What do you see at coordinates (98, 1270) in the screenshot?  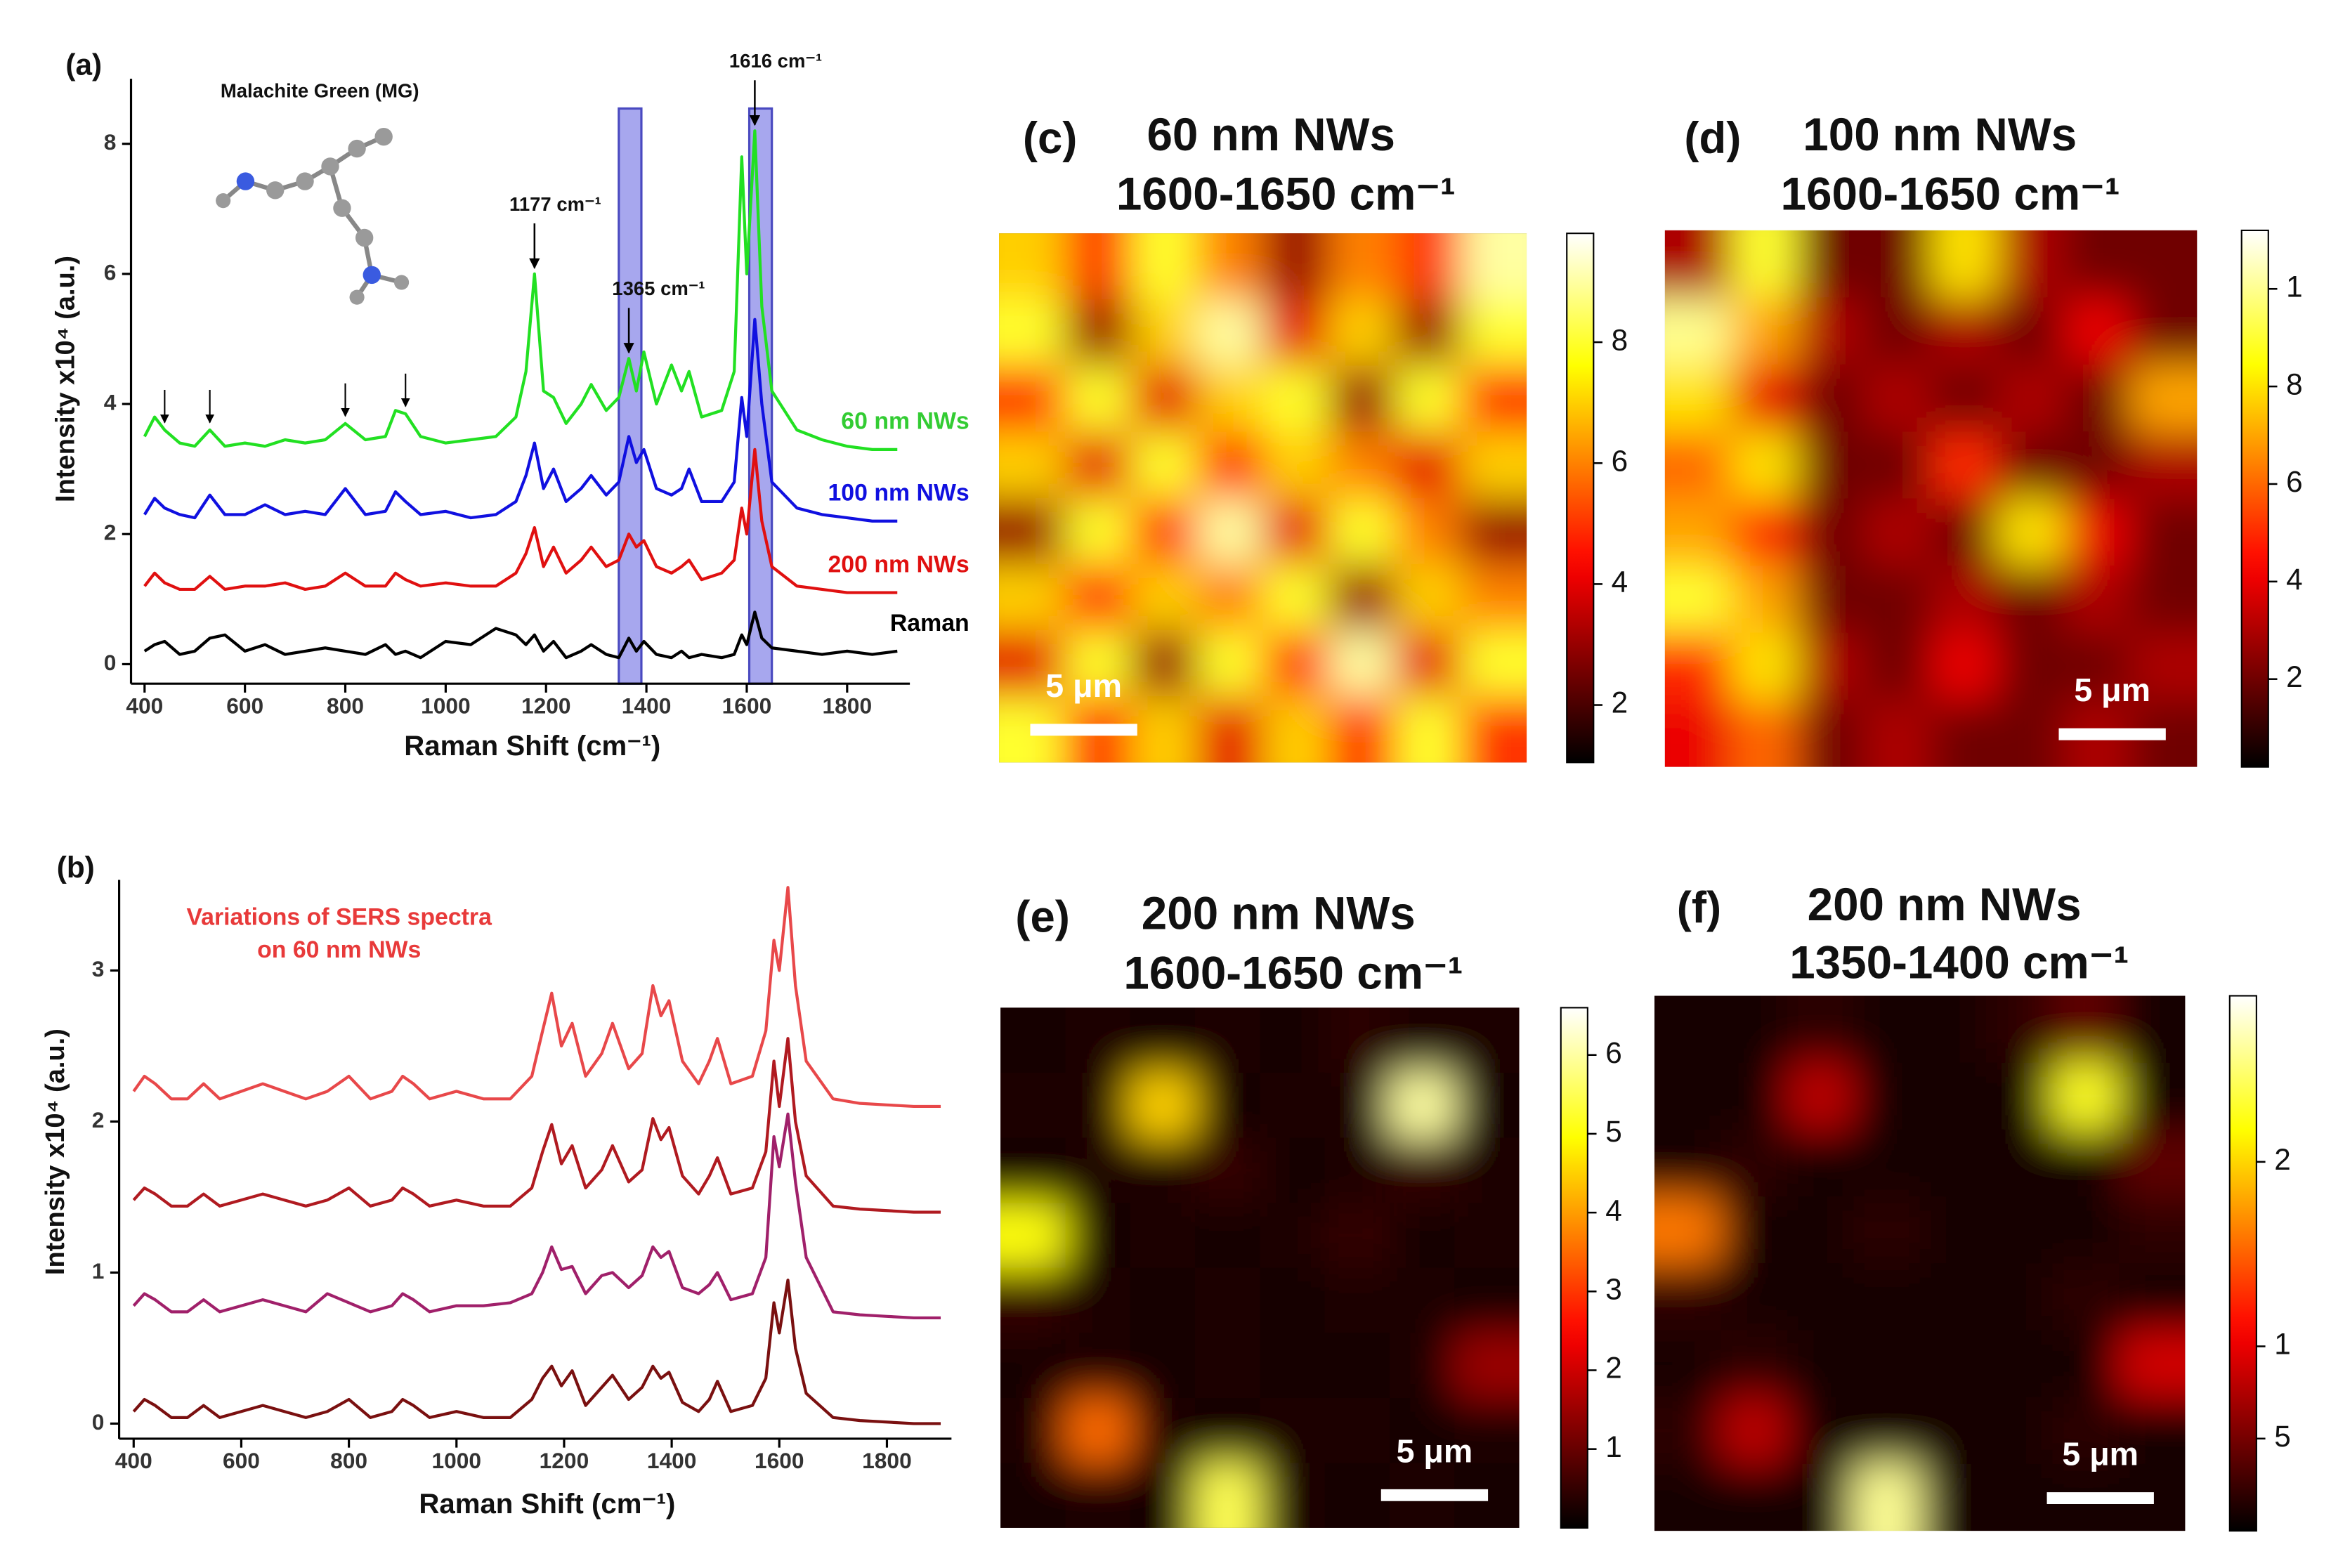 I see `y-tick-label: 1` at bounding box center [98, 1270].